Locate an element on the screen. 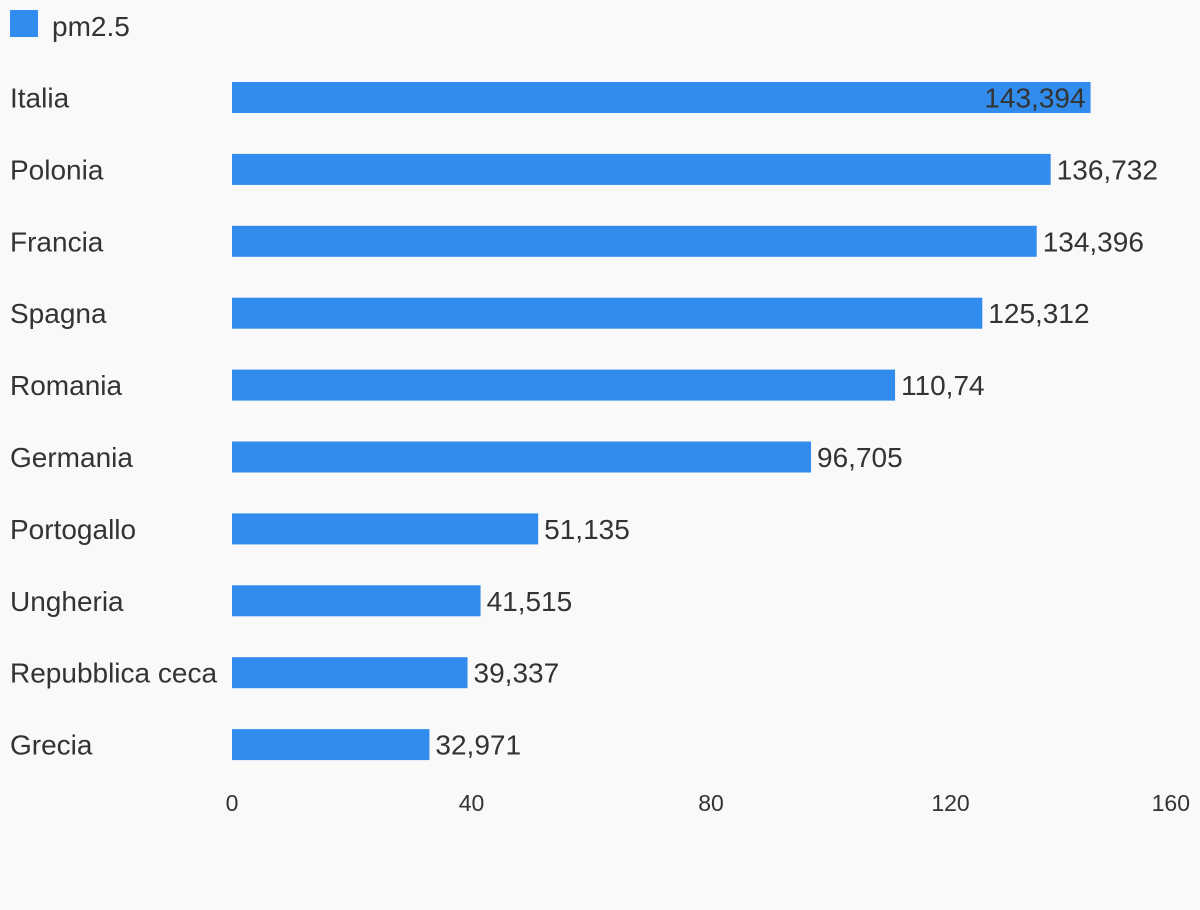  category-label-repubblica-ceca: Repubblica ceca is located at coordinates (113, 673).